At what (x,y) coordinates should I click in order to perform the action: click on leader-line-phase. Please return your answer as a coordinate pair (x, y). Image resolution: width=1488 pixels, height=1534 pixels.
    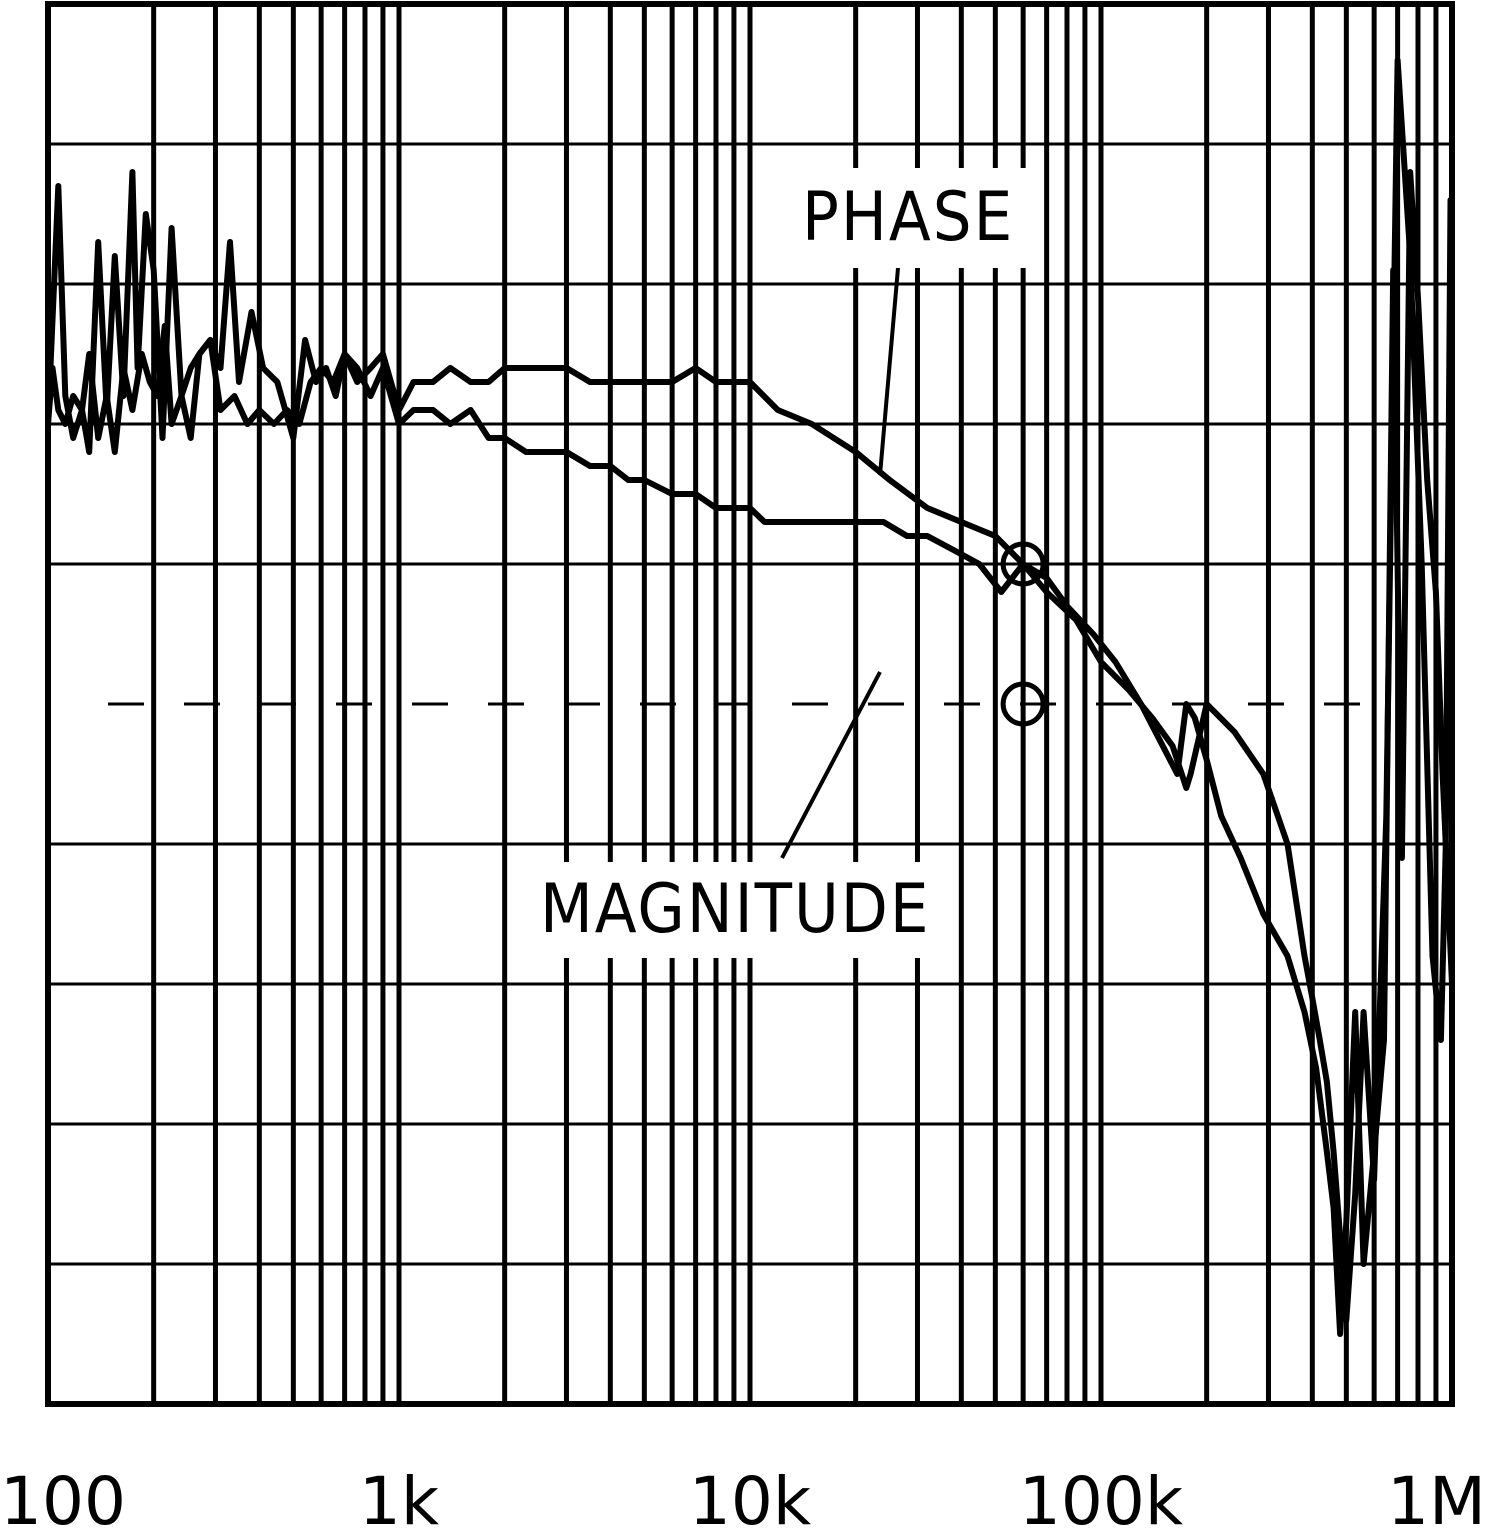
    Looking at the image, I should click on (889, 371).